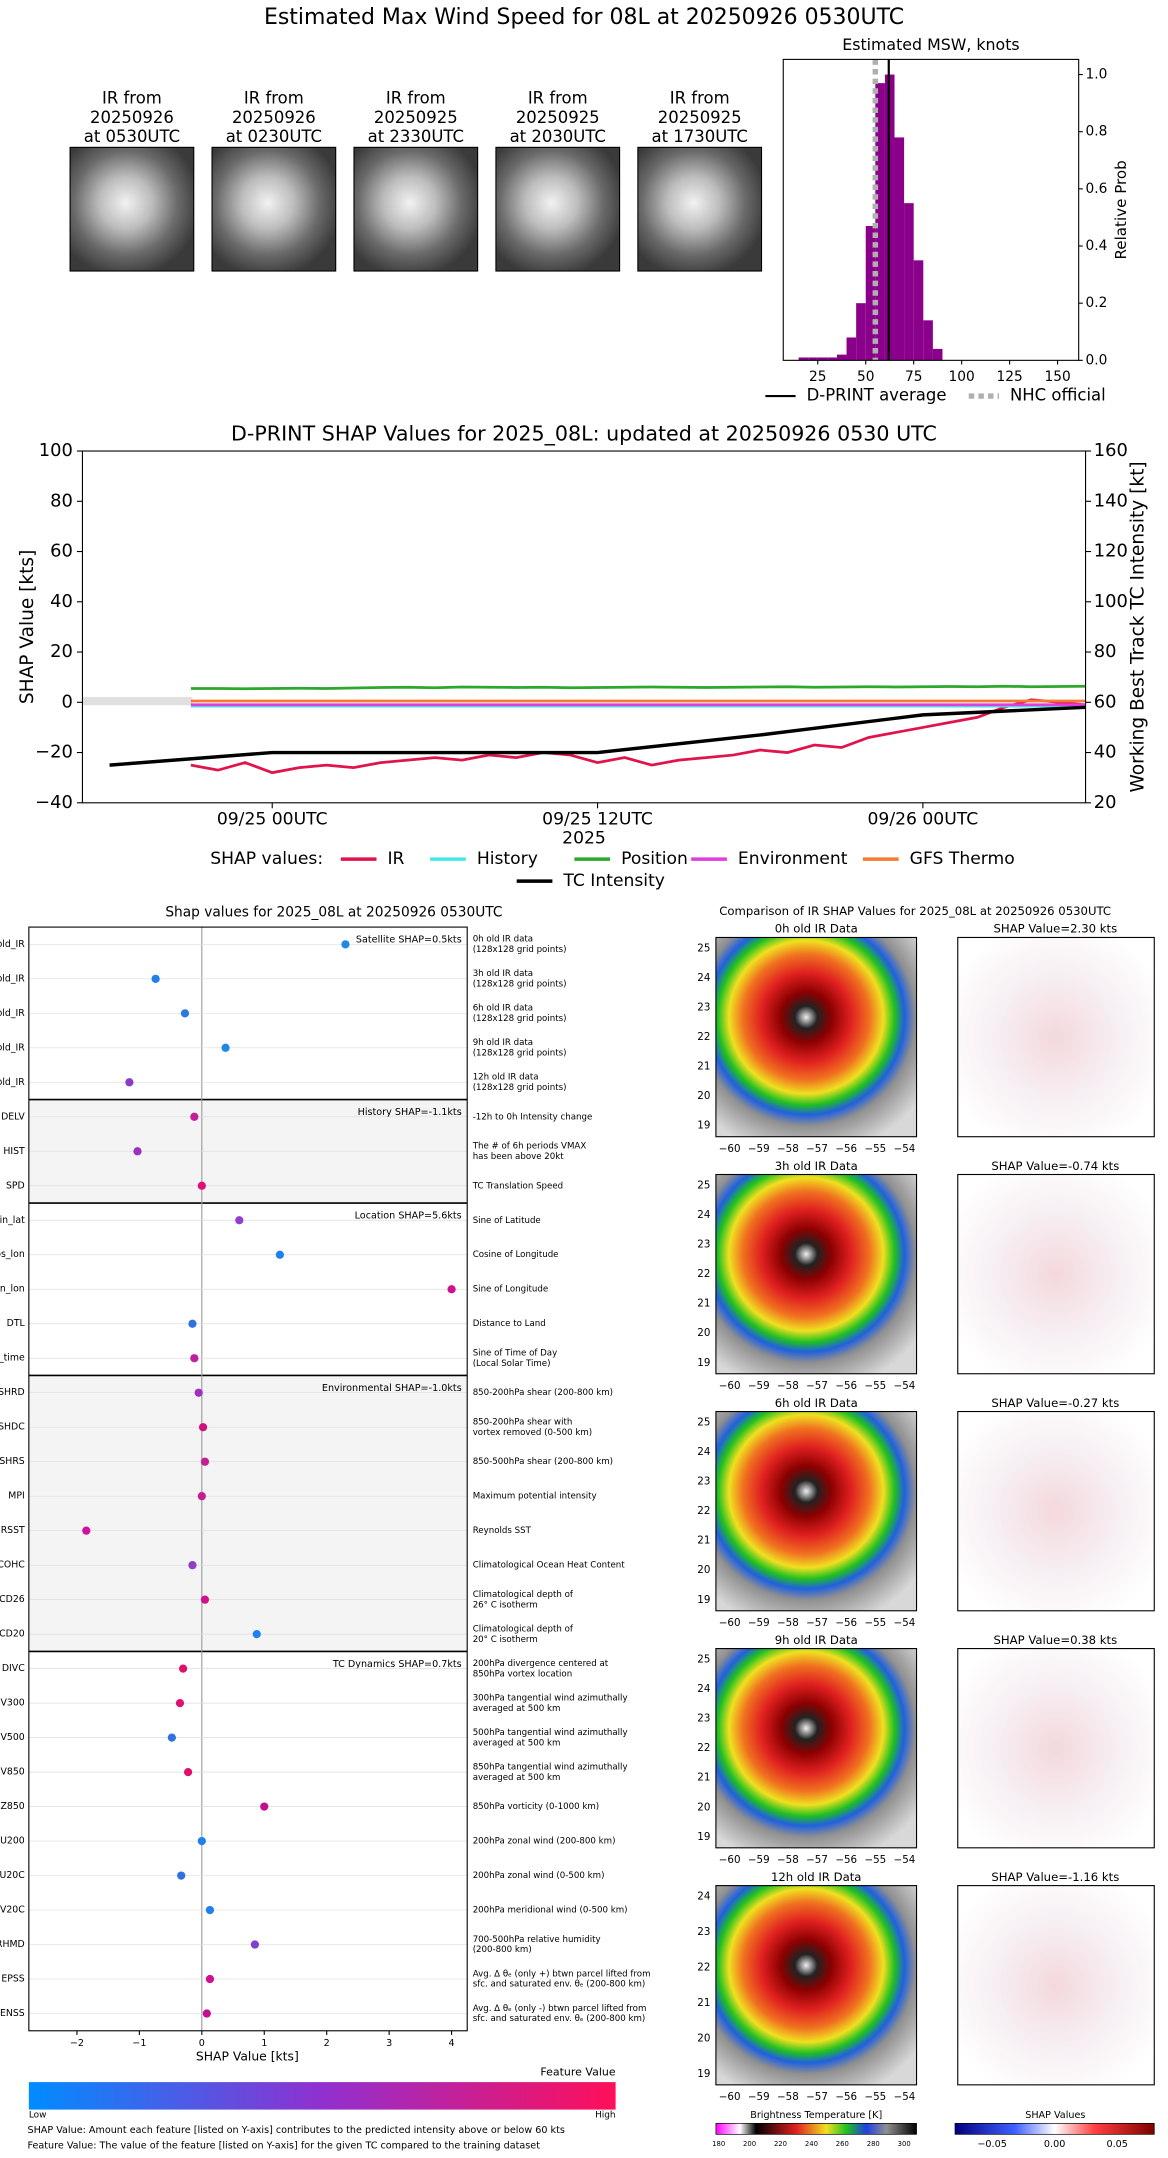 The image size is (1168, 2158). I want to click on feature-label: SPD, so click(15, 1185).